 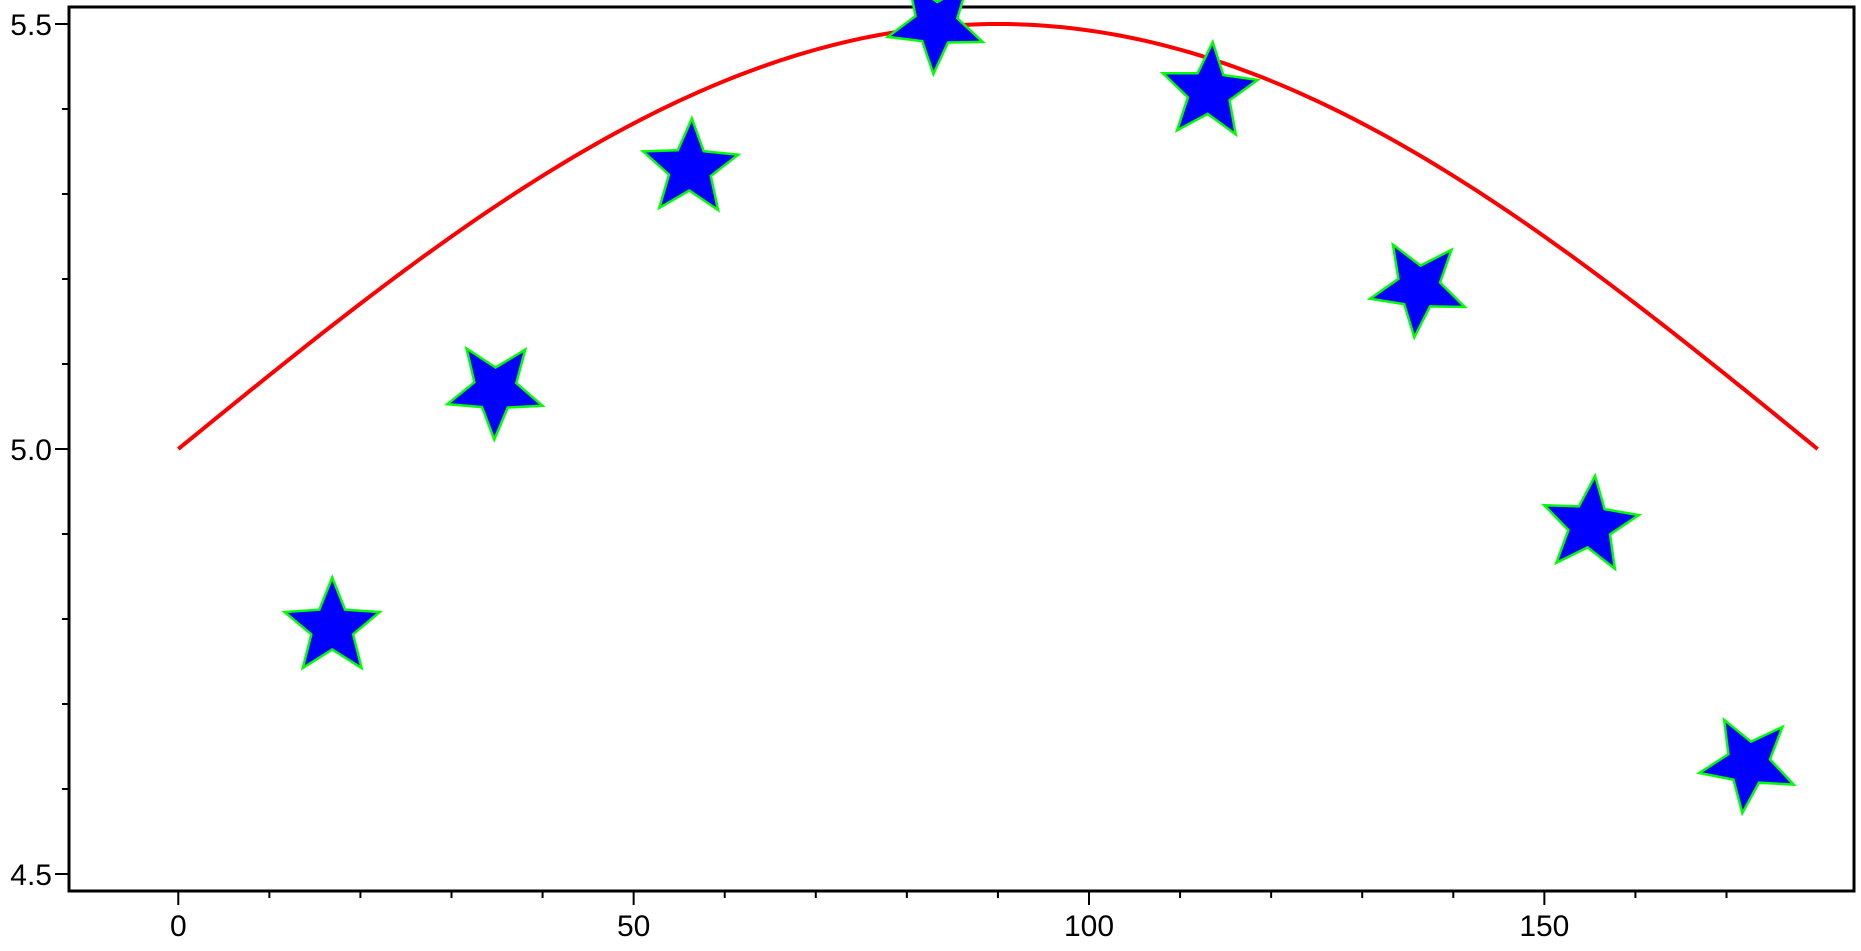 What do you see at coordinates (1544, 926) in the screenshot?
I see `x-tick-label: 150` at bounding box center [1544, 926].